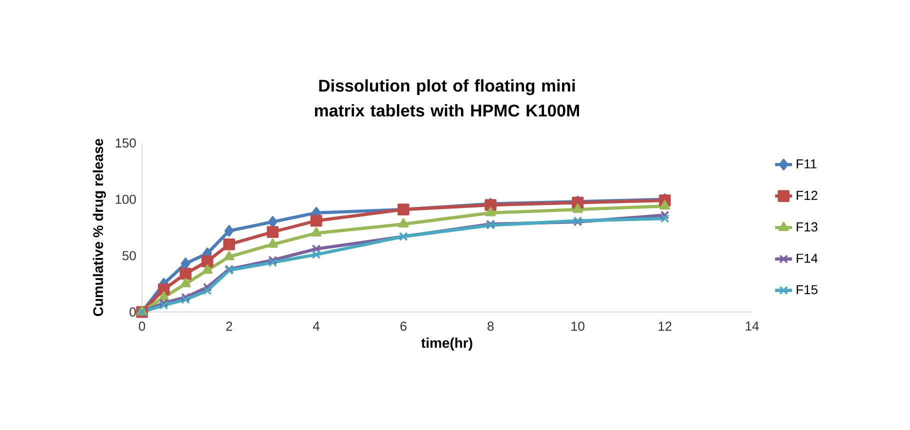 Image resolution: width=910 pixels, height=430 pixels. Describe the element at coordinates (752, 326) in the screenshot. I see `x-tick-label: 14` at that location.